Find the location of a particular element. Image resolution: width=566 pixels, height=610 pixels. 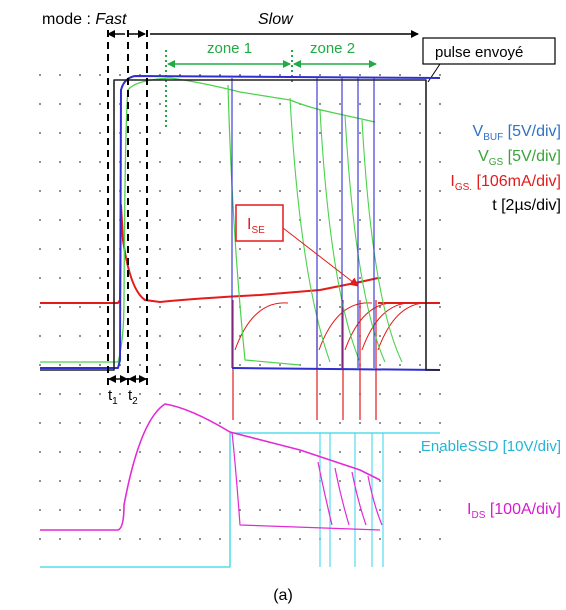

ise-box is located at coordinates (259, 223).